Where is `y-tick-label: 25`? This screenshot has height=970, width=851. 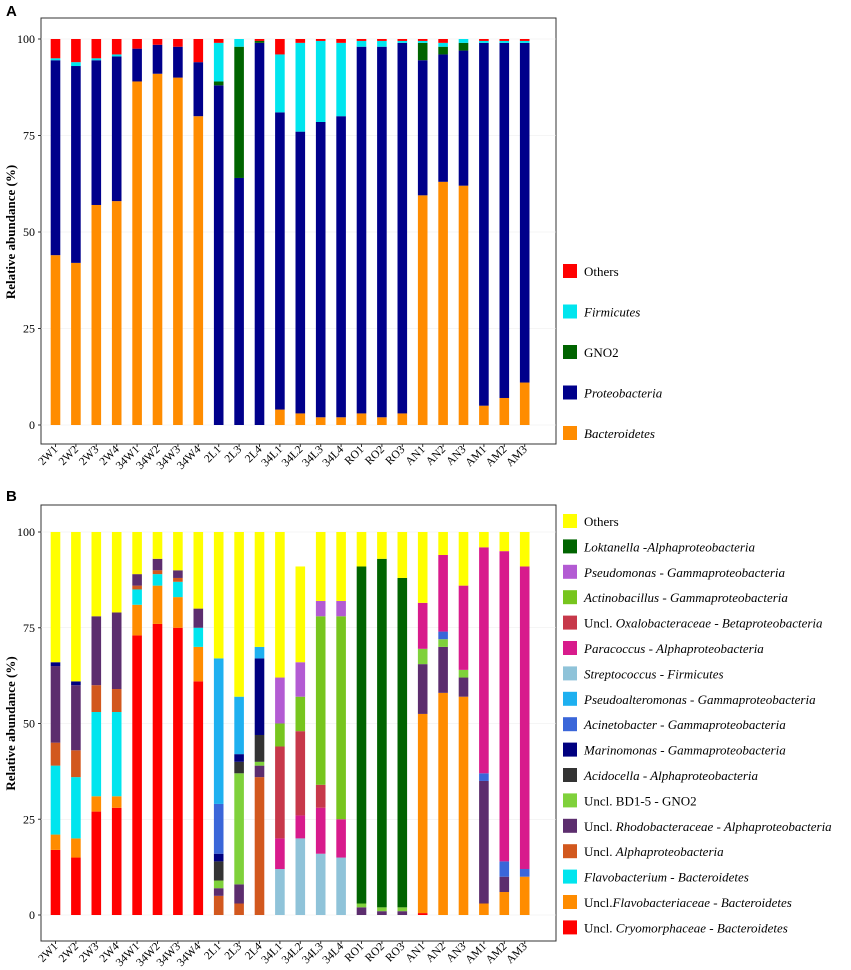
y-tick-label: 25 is located at coordinates (29, 819).